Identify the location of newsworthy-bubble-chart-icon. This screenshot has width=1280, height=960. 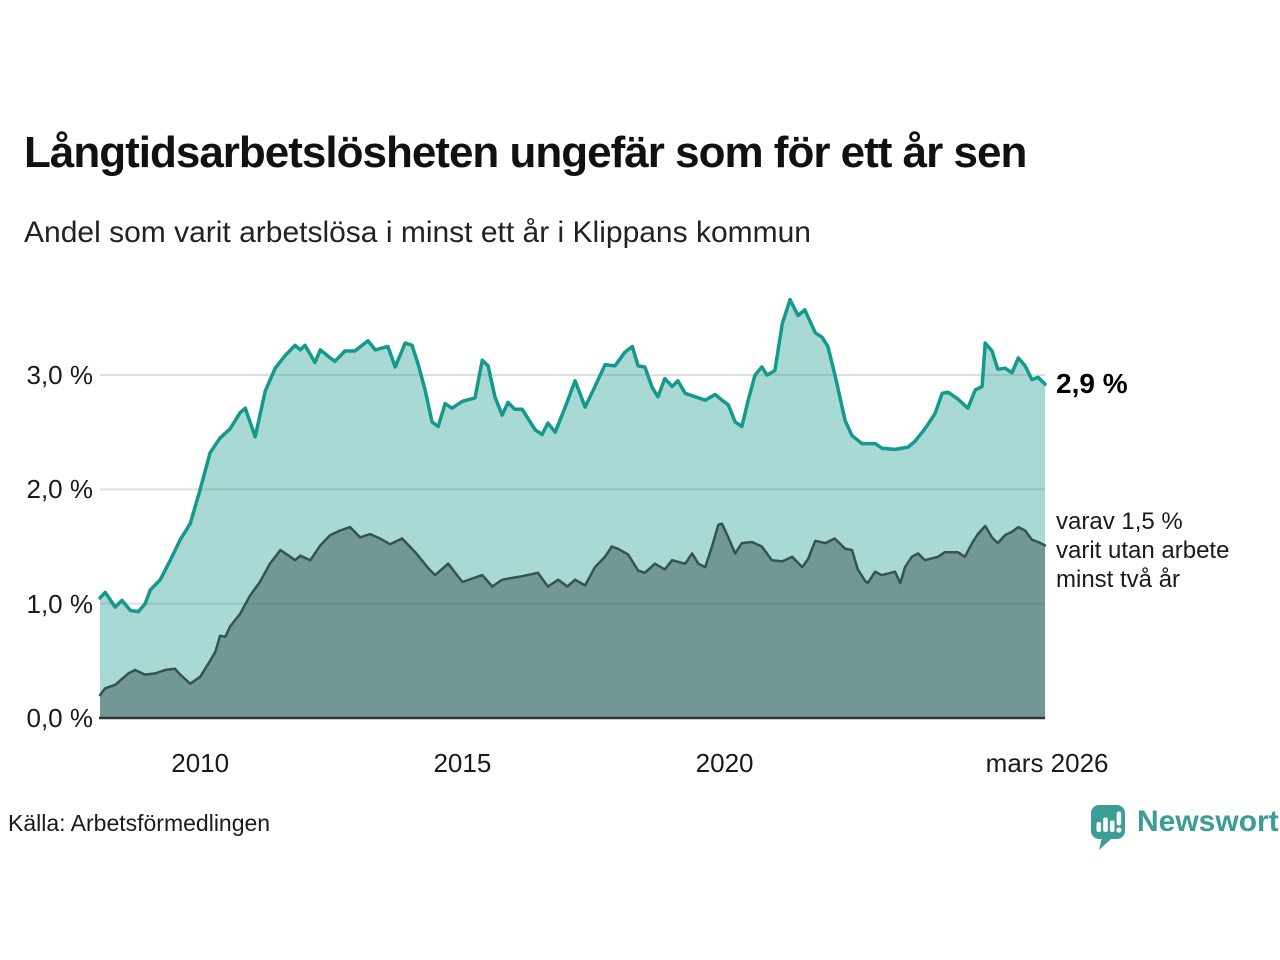
(1108, 827).